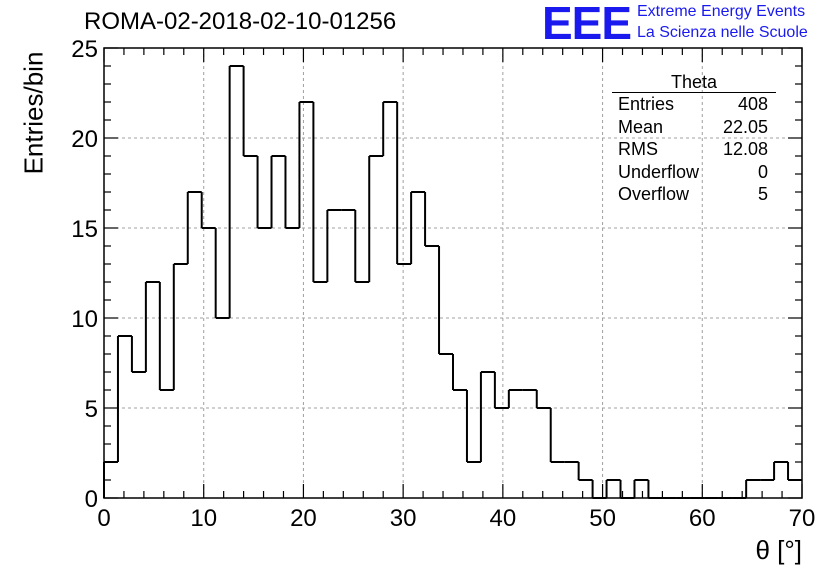 The height and width of the screenshot is (572, 836). Describe the element at coordinates (587, 24) in the screenshot. I see `logo-mark: EEE` at that location.